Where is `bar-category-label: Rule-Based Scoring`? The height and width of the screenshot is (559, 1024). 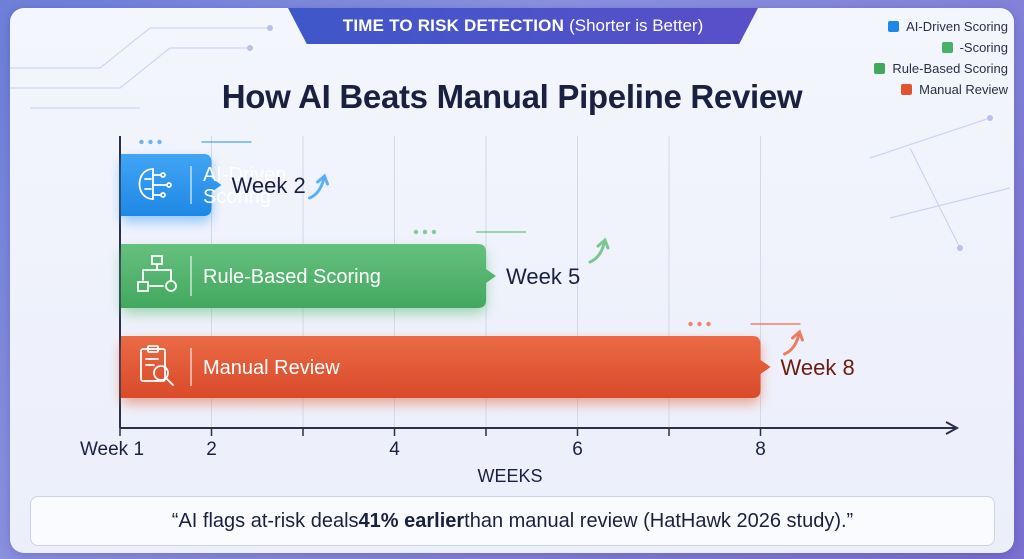
bar-category-label: Rule-Based Scoring is located at coordinates (292, 277).